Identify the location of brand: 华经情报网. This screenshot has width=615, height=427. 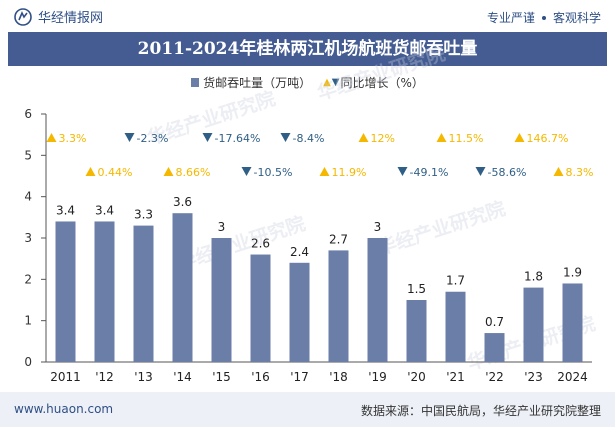
(58, 16).